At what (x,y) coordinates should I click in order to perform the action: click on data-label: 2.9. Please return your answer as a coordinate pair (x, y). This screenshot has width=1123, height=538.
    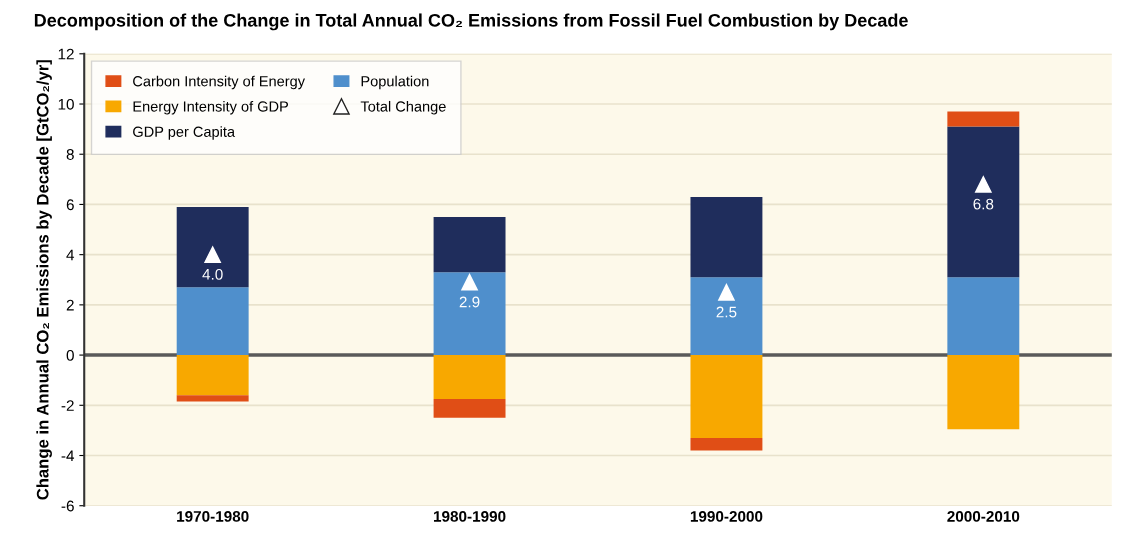
    Looking at the image, I should click on (469, 302).